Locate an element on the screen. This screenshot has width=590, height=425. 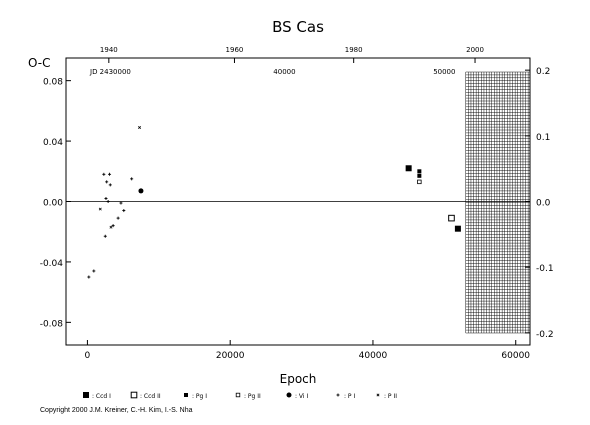
top-year-label: 1980 is located at coordinates (354, 50).